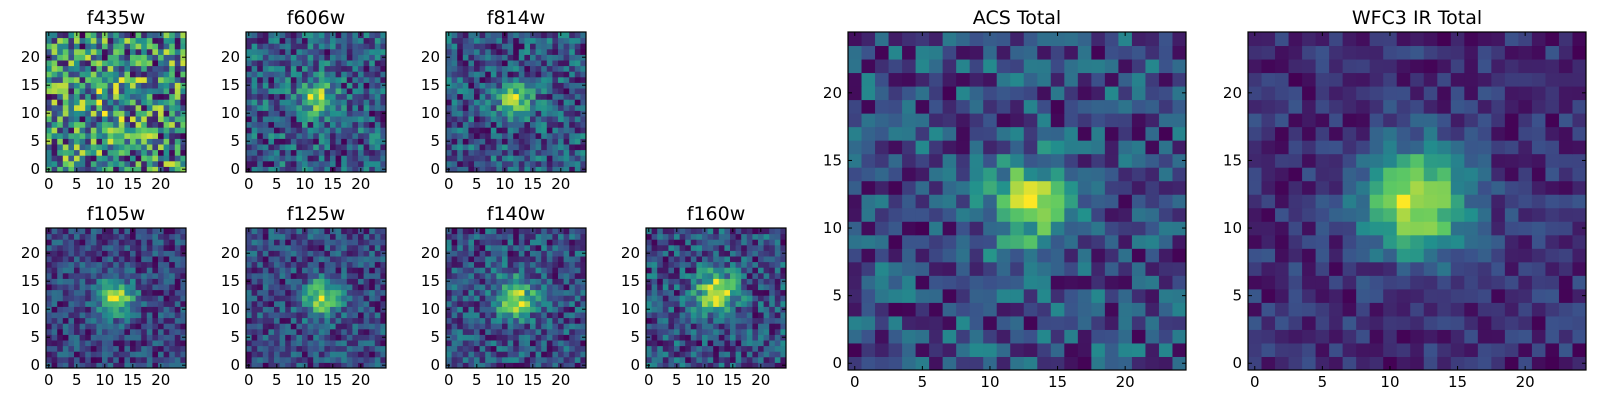 The height and width of the screenshot is (400, 1600). I want to click on y-tick-label: 10, so click(430, 309).